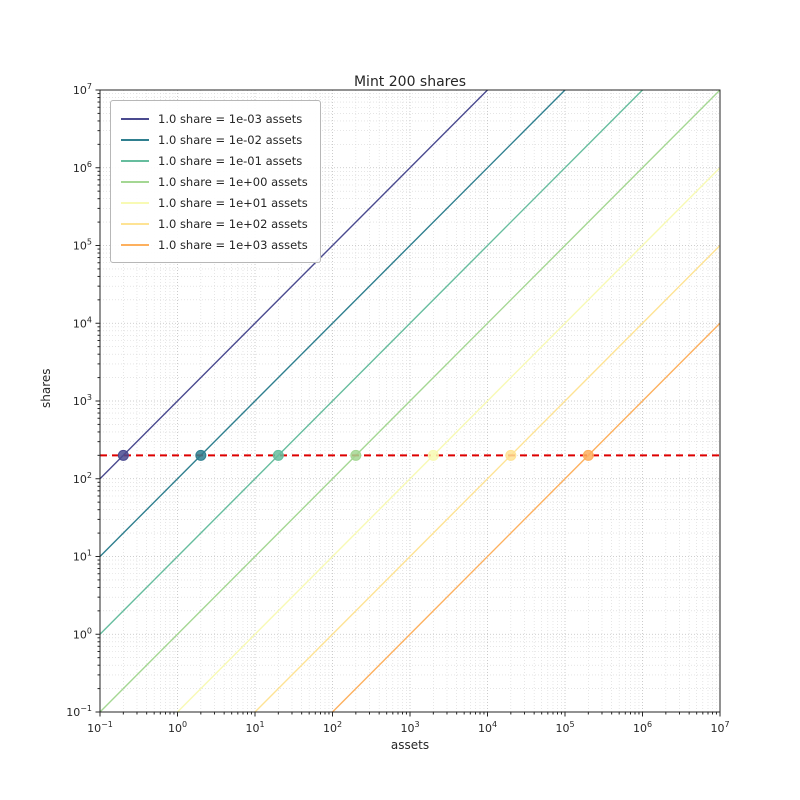 The image size is (800, 800). I want to click on legend-item: 1.0 share = 1e+02 assets, so click(214, 223).